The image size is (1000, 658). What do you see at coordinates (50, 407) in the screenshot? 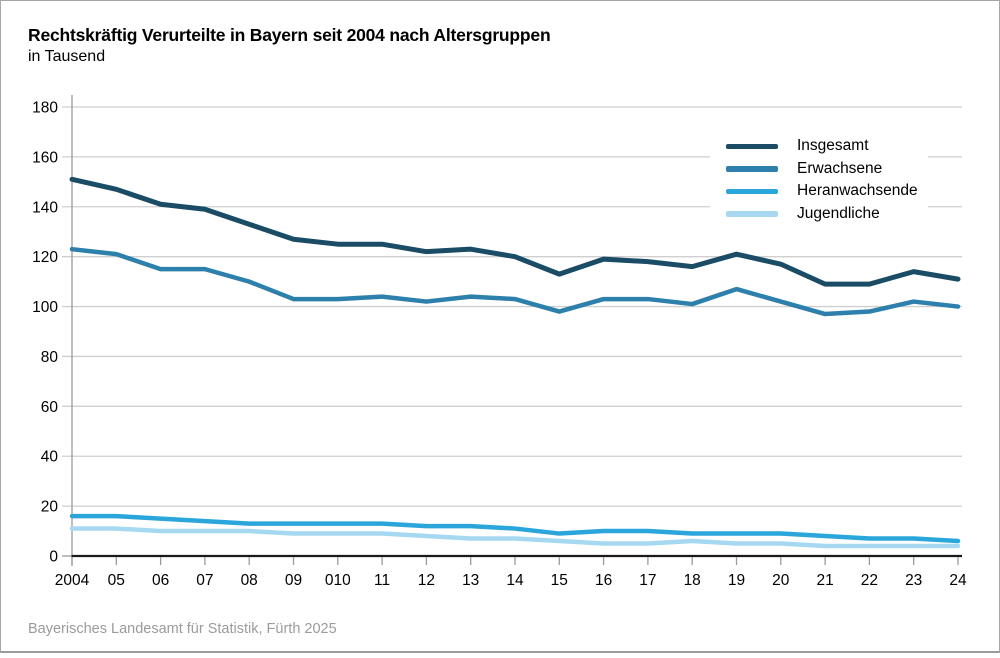
I see `y-tick-label: 60` at bounding box center [50, 407].